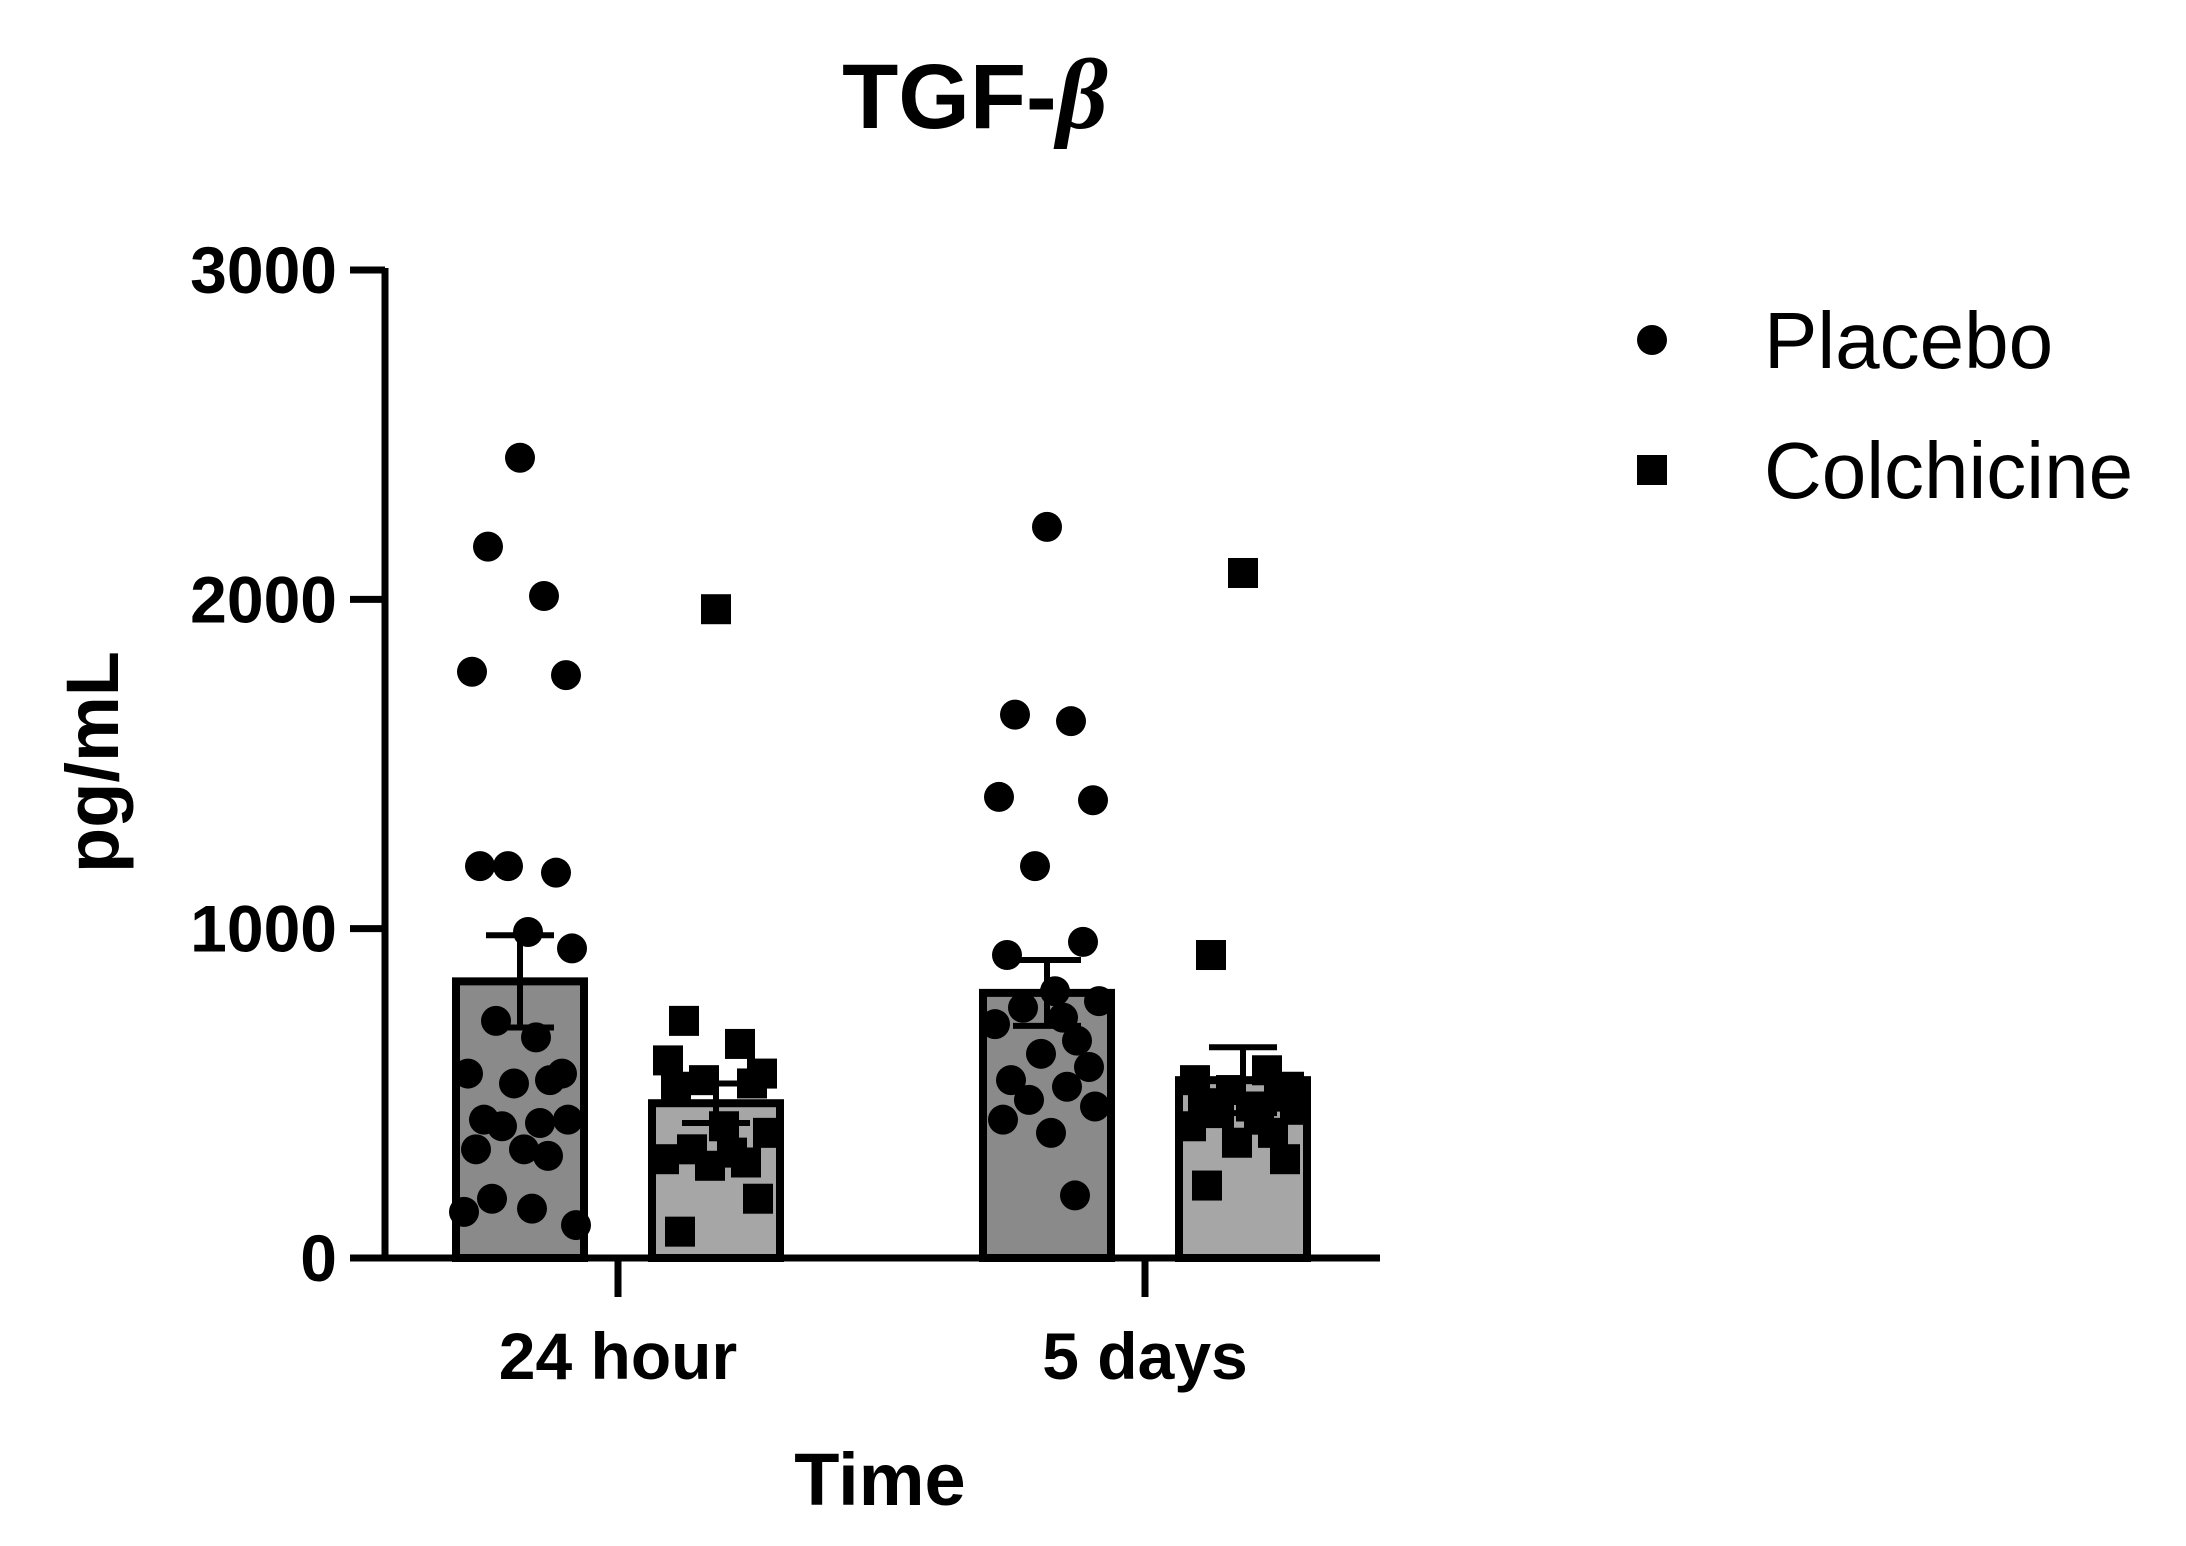  What do you see at coordinates (1885, 405) in the screenshot?
I see `legend: Placebo Colchicine` at bounding box center [1885, 405].